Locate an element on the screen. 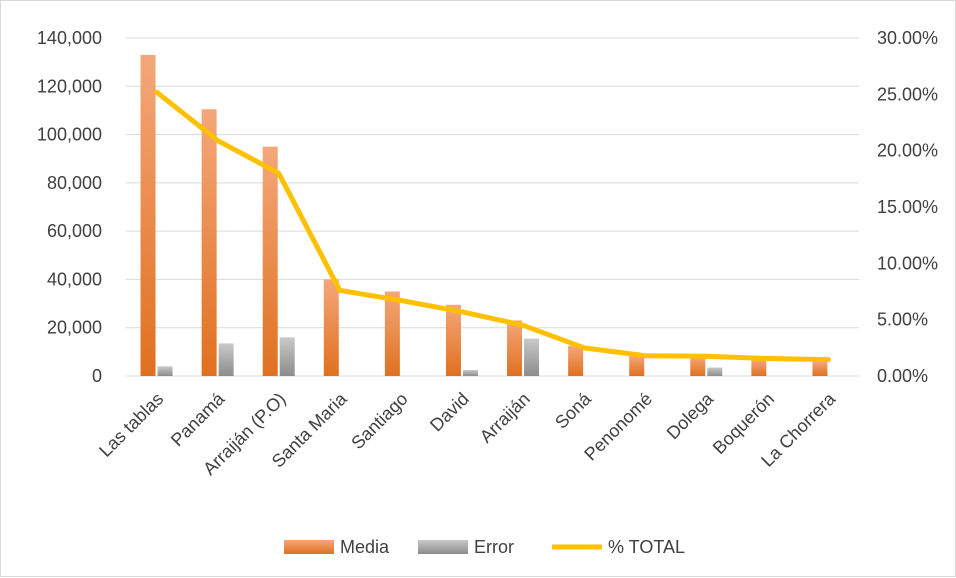 This screenshot has width=956, height=578. right-tick-label: 15.00% is located at coordinates (907, 207).